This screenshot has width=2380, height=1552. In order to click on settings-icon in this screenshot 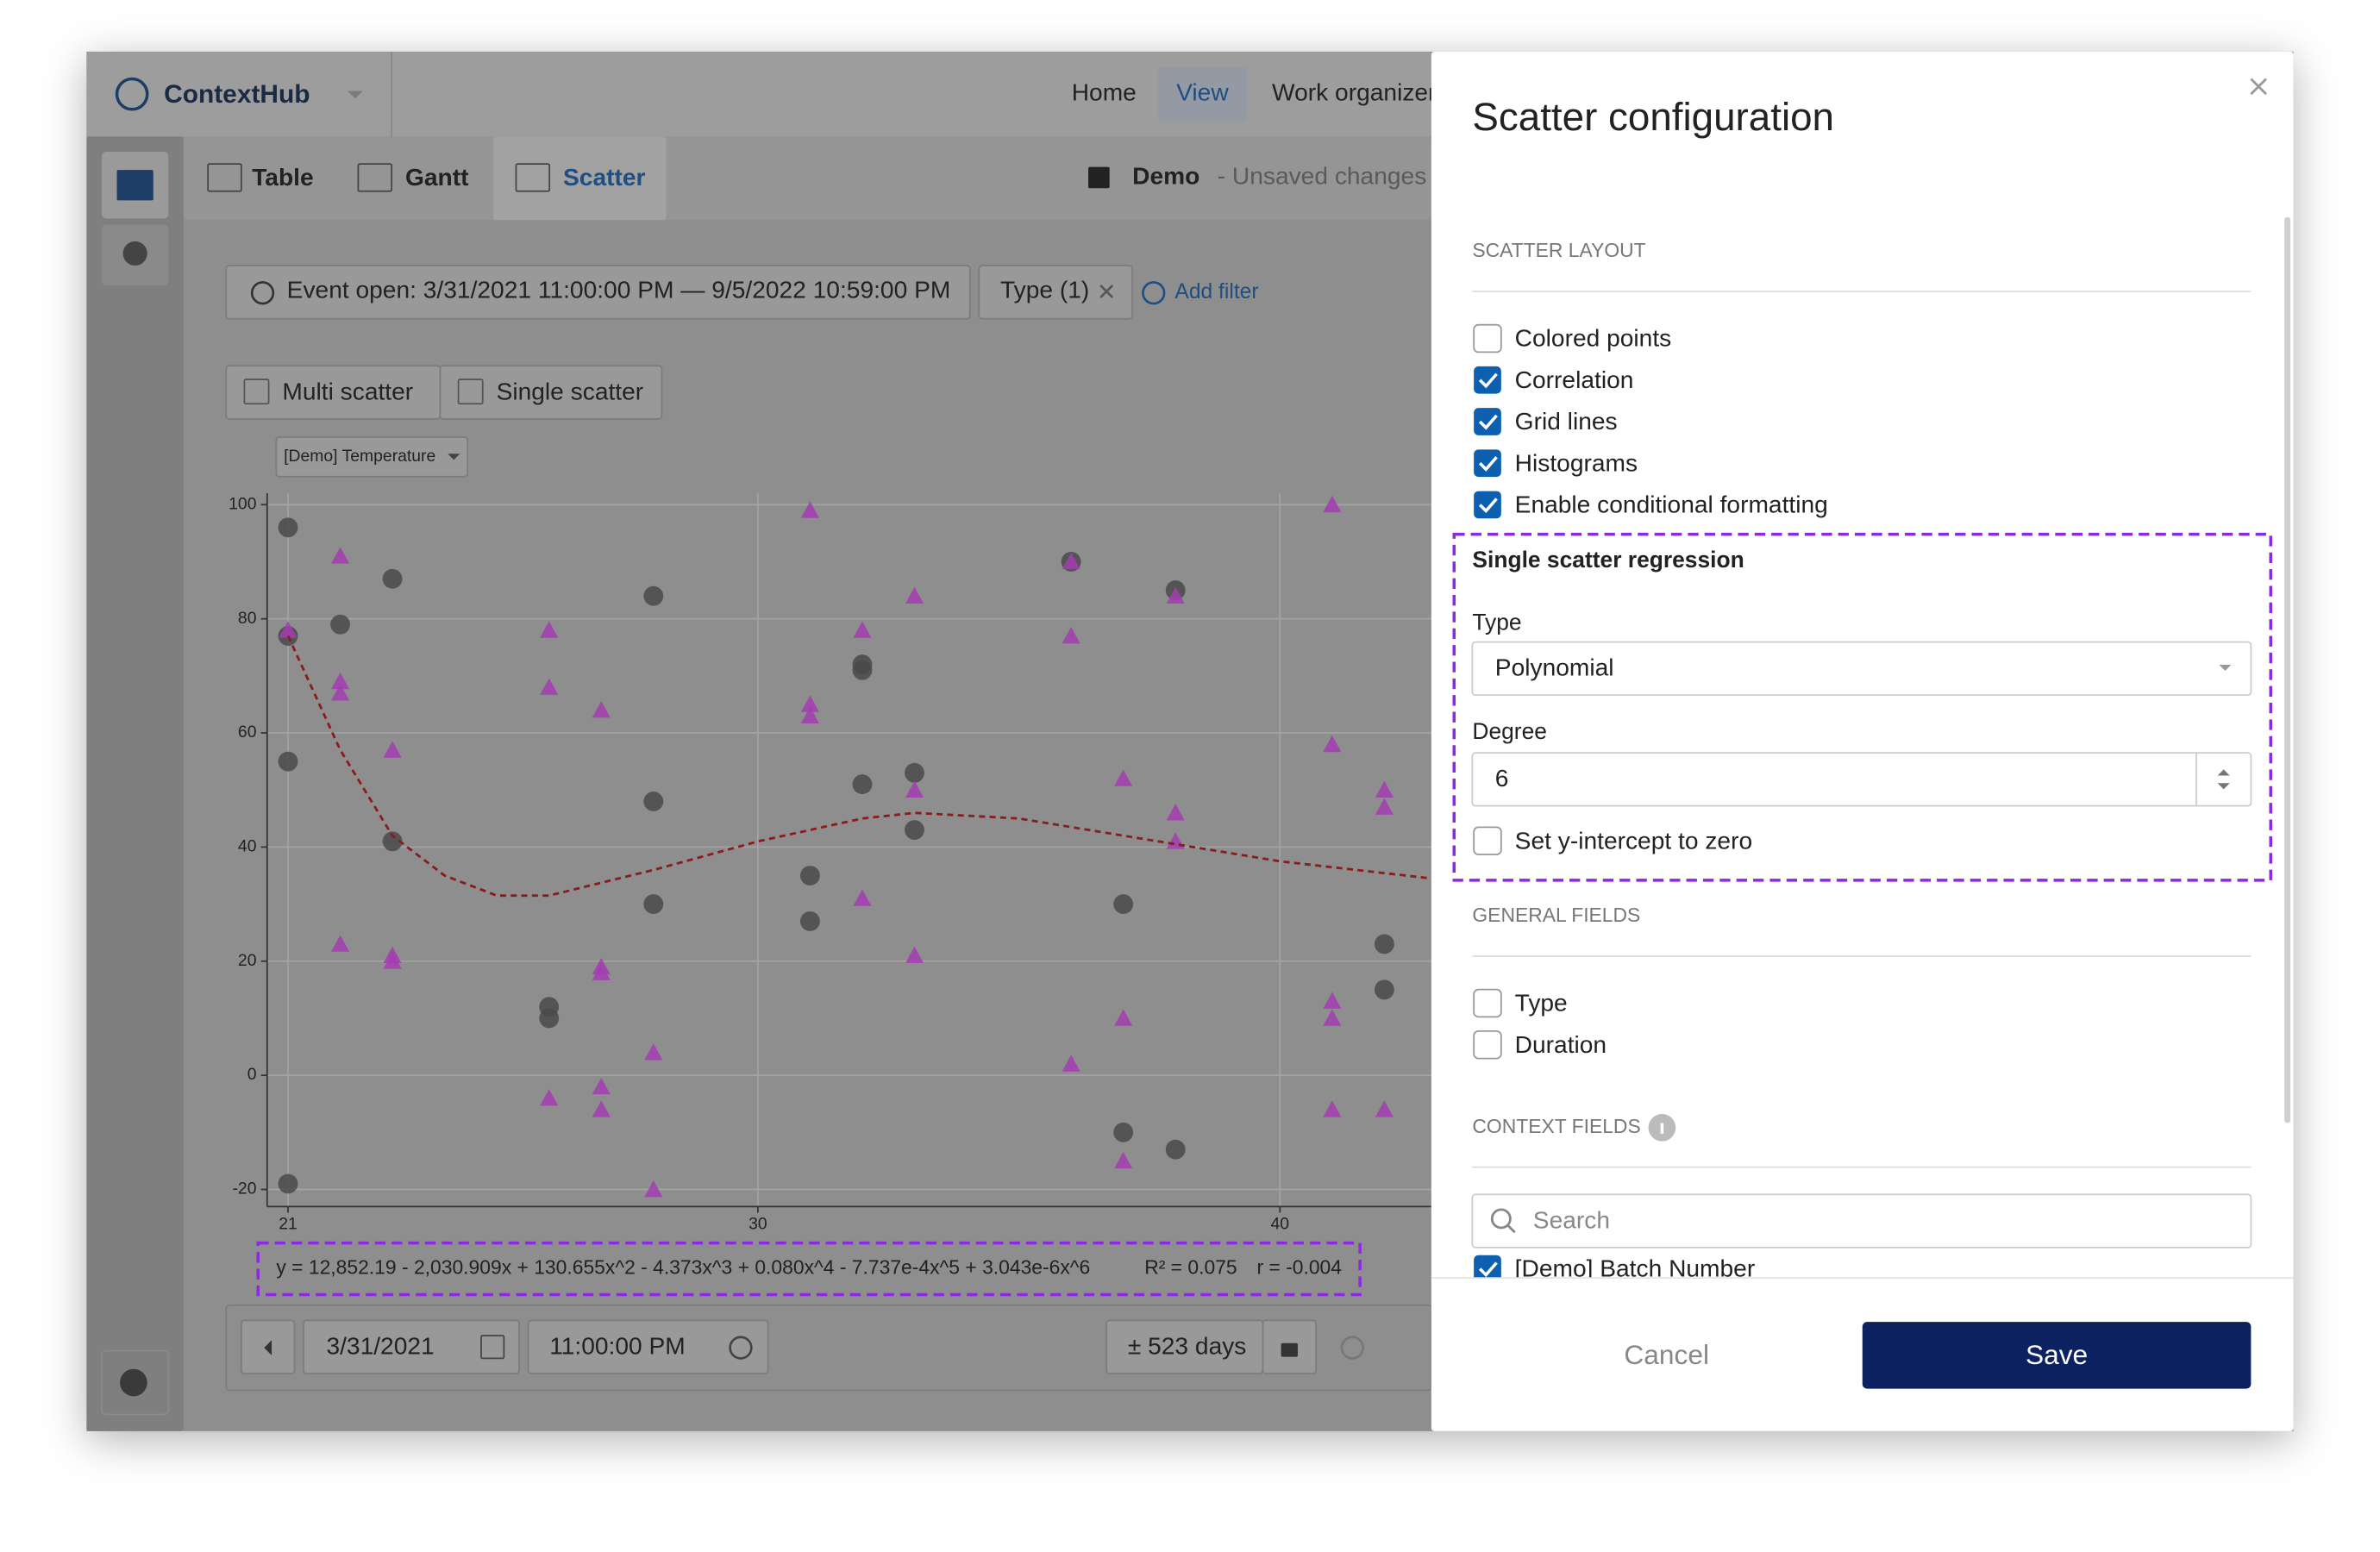, I will do `click(134, 1382)`.